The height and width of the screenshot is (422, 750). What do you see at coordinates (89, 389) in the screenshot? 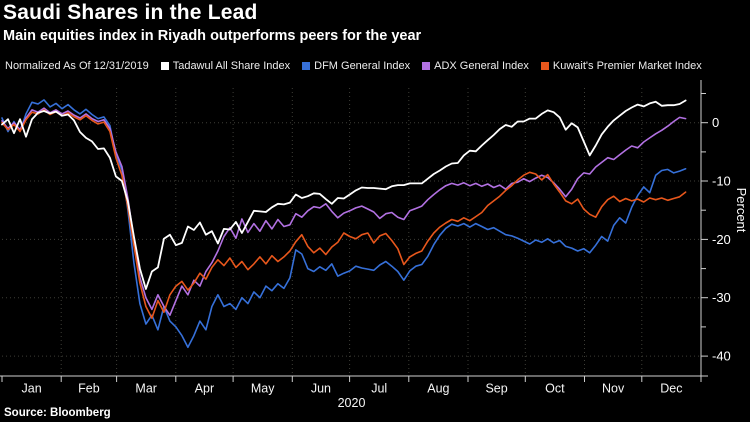
I see `x-tick-label: Feb` at bounding box center [89, 389].